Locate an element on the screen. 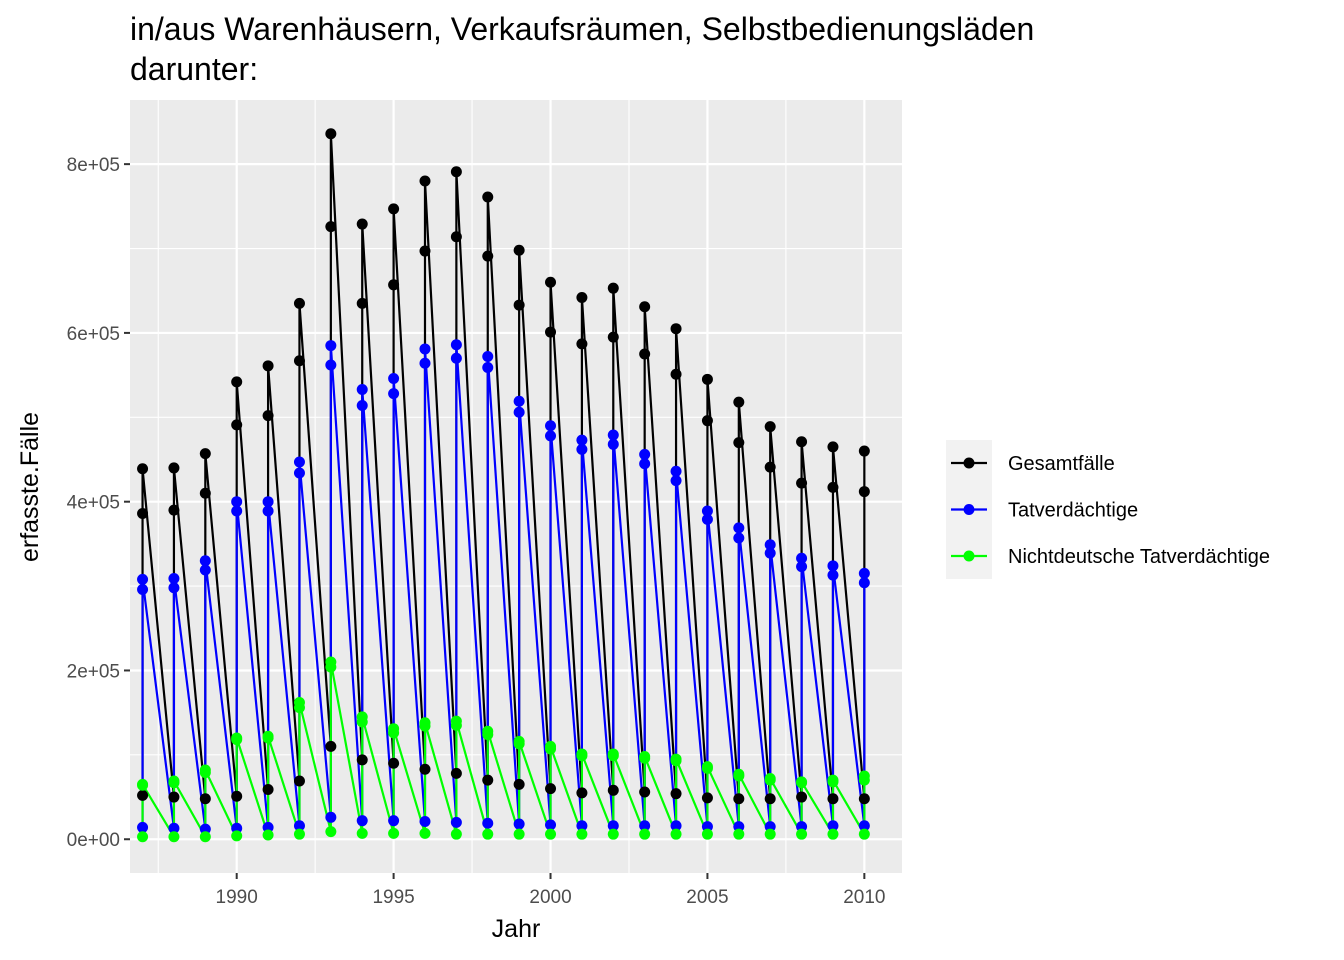 The height and width of the screenshot is (960, 1344). legend-label-1: Tatverdächtige is located at coordinates (1073, 511).